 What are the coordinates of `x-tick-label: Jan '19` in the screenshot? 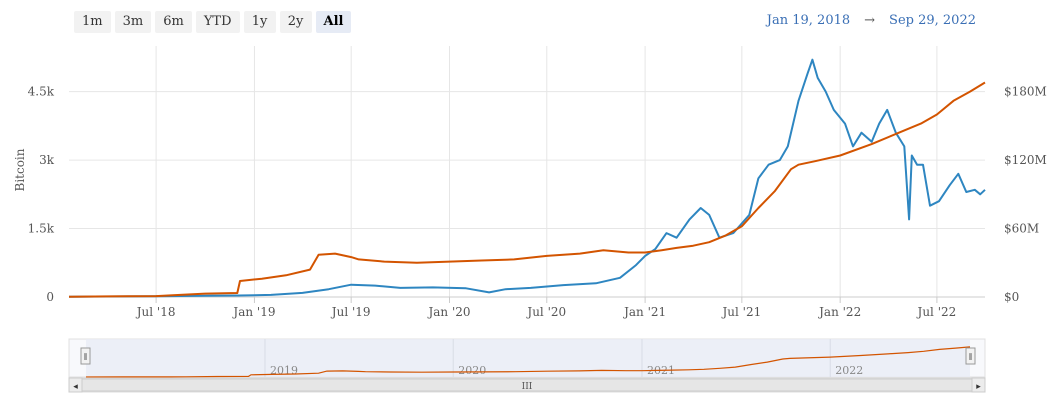 It's located at (253, 312).